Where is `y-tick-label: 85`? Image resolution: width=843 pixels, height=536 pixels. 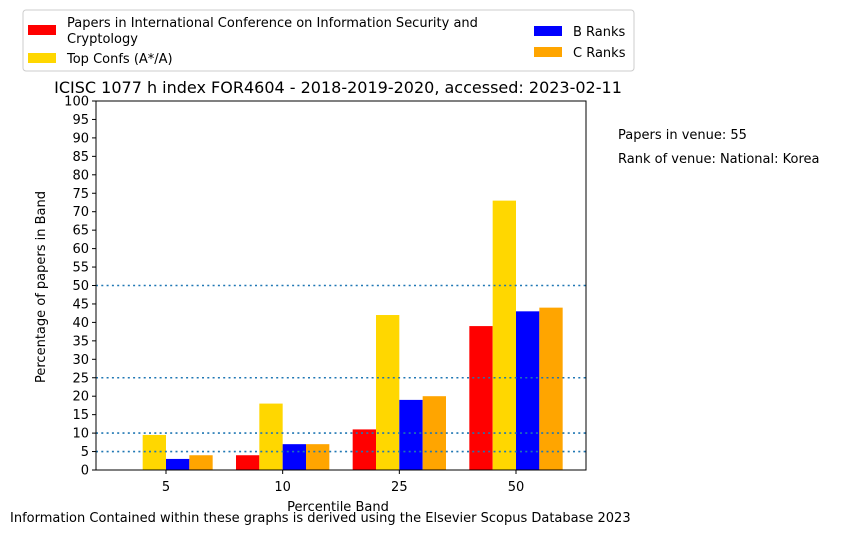
y-tick-label: 85 is located at coordinates (80, 157).